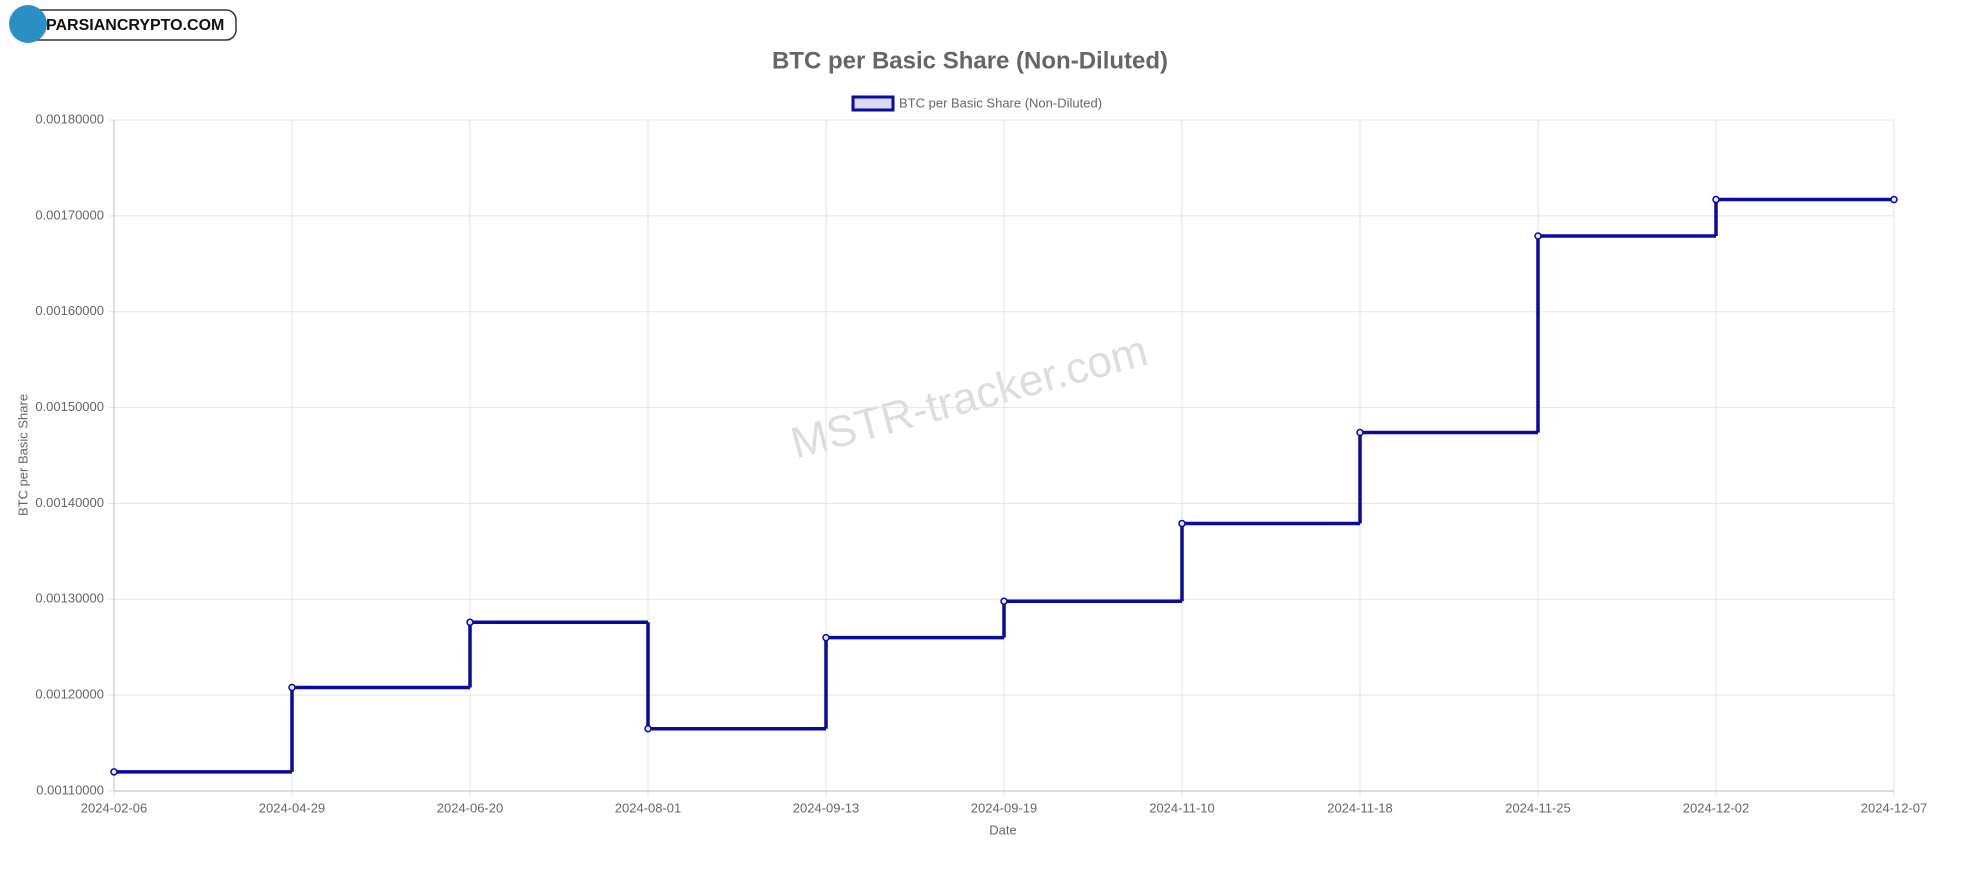  Describe the element at coordinates (969, 397) in the screenshot. I see `watermark: MSTR-tracker.com` at that location.